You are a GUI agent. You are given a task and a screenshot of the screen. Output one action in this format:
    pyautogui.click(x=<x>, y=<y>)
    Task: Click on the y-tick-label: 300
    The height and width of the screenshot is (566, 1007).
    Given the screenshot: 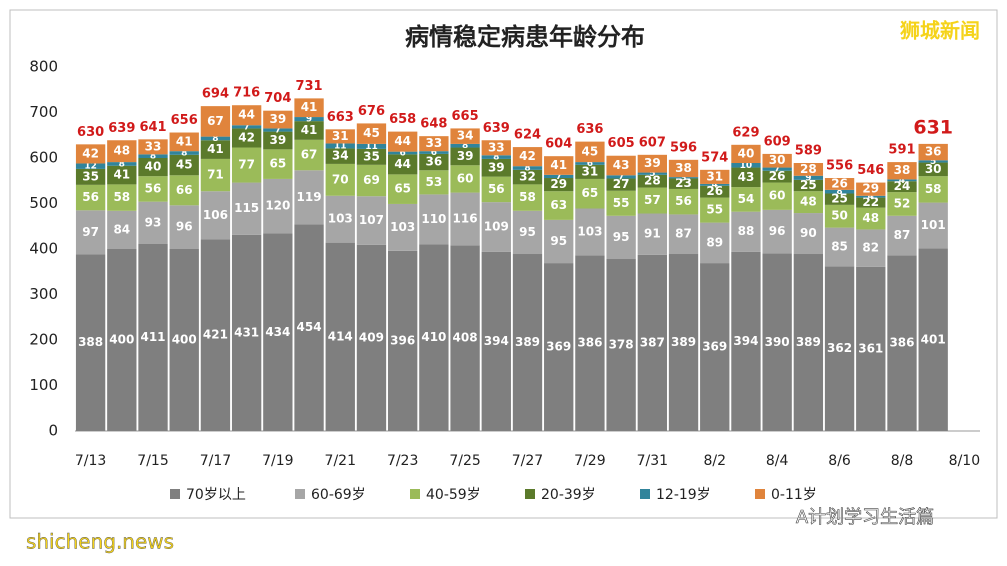 What is the action you would take?
    pyautogui.click(x=43, y=294)
    